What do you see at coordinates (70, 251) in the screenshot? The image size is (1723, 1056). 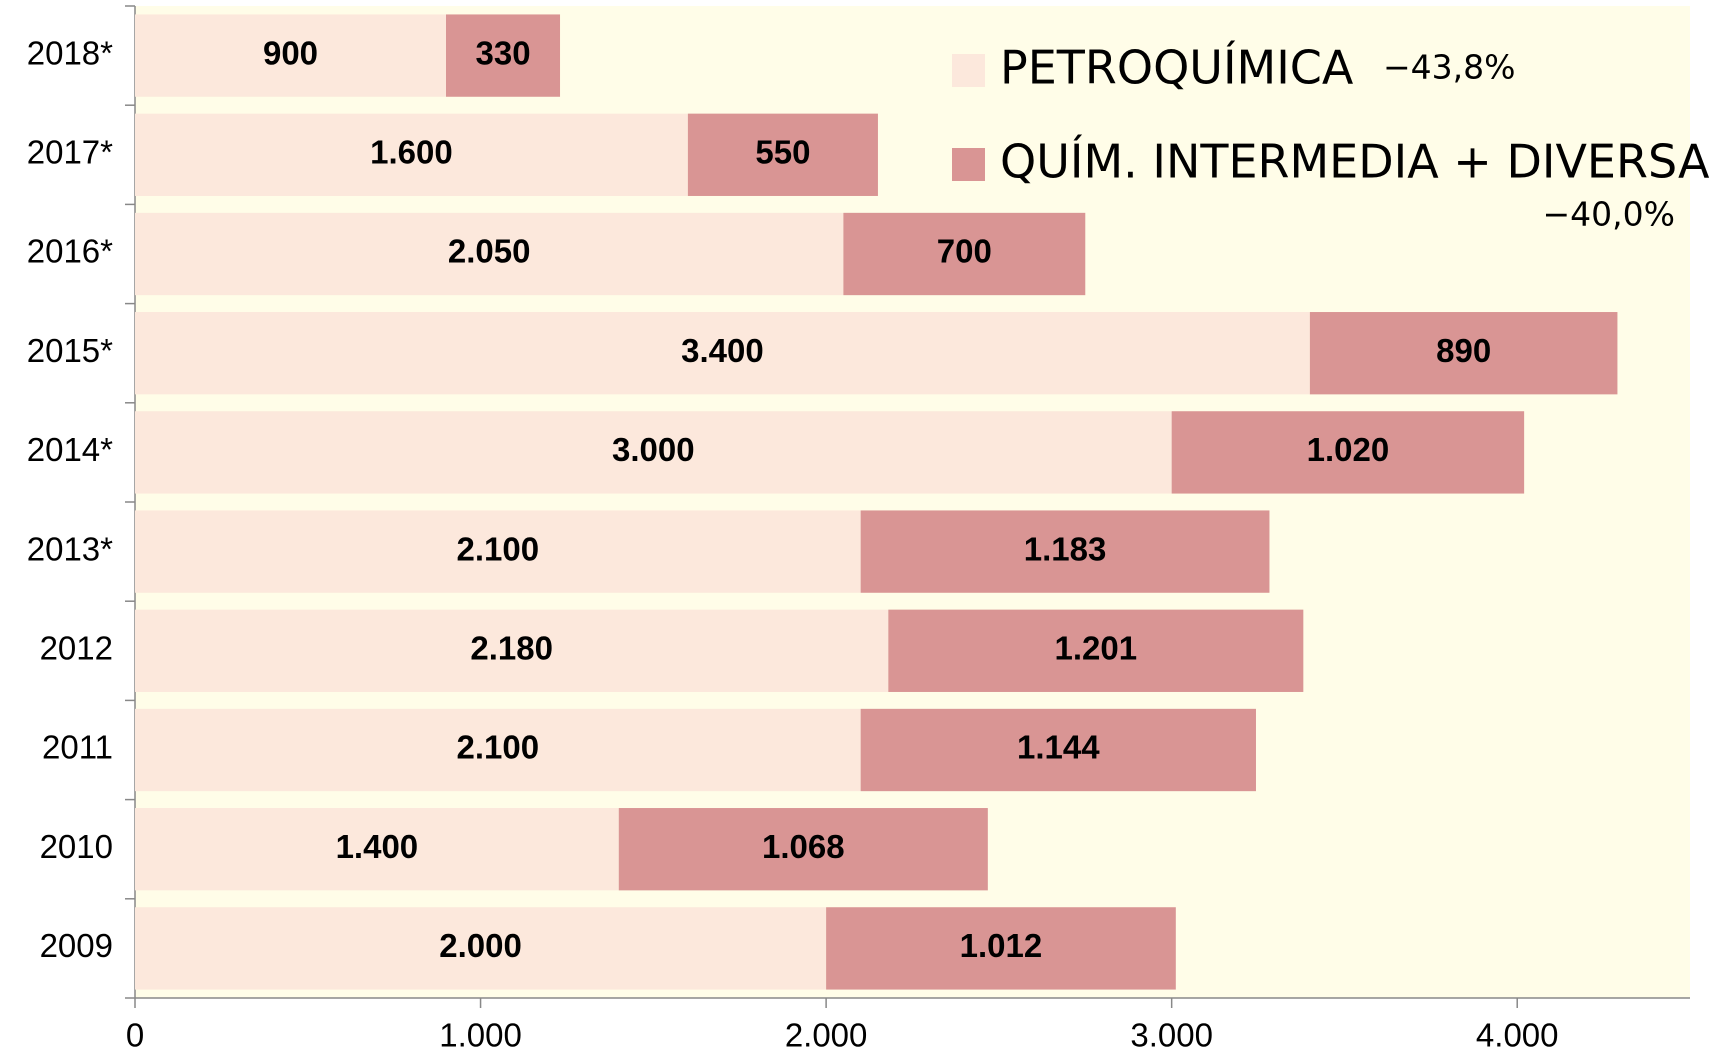 I see `category-label: 2016*` at bounding box center [70, 251].